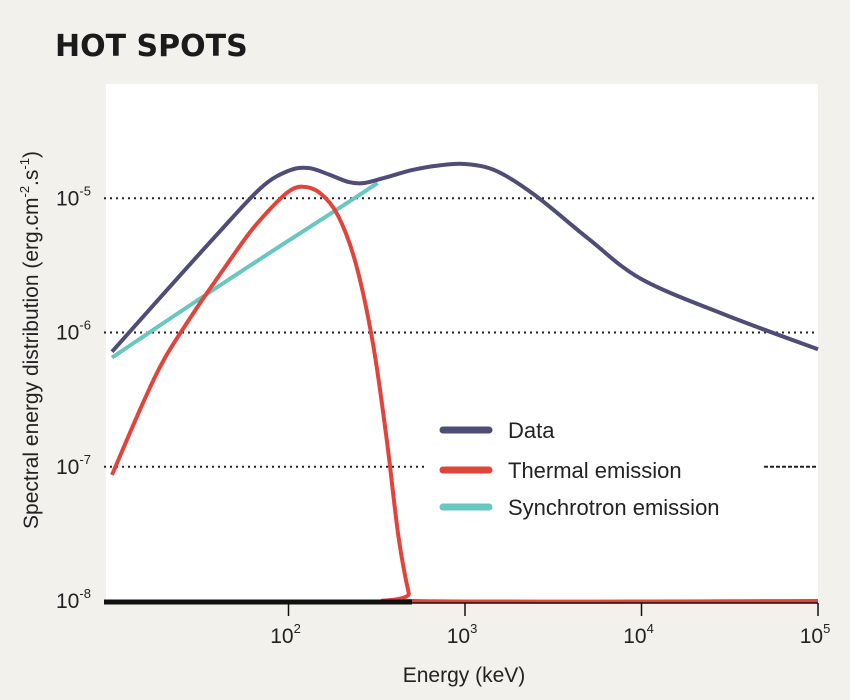 The image size is (850, 700). I want to click on y-axis-label-exp1: -2, so click(24, 192).